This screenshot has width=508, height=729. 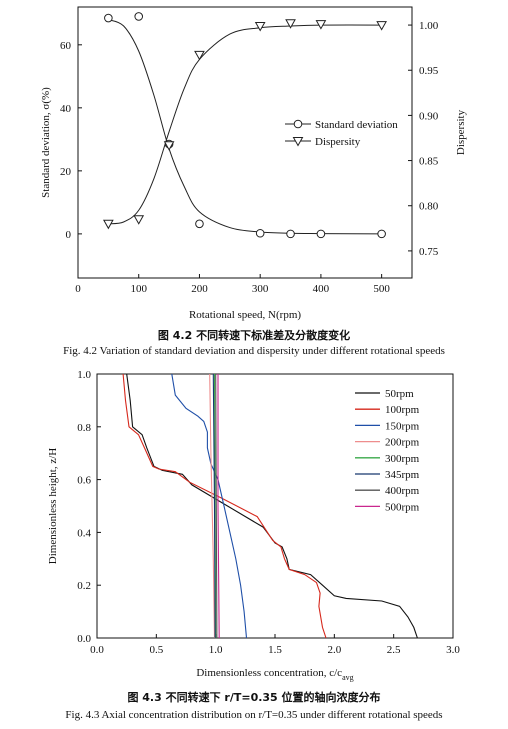 I want to click on series-line-100rpm, so click(x=224, y=506).